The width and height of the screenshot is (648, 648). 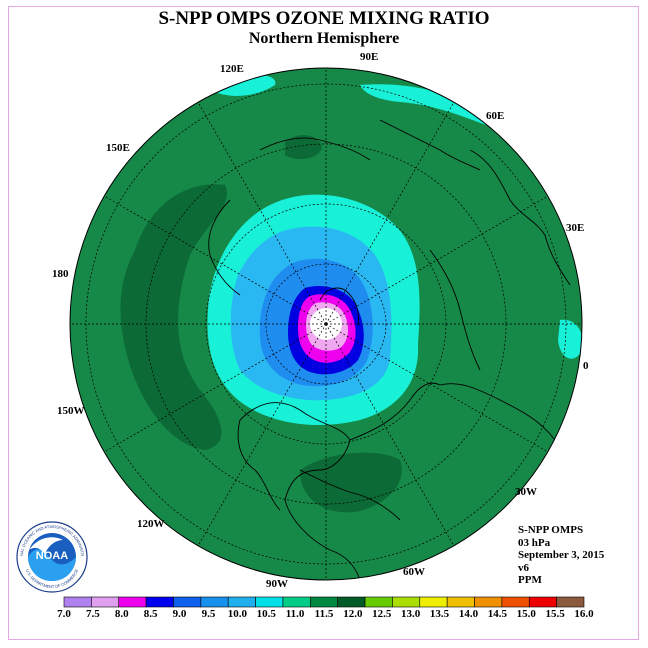 What do you see at coordinates (150, 614) in the screenshot?
I see `colorbar-tick-label: 8.5` at bounding box center [150, 614].